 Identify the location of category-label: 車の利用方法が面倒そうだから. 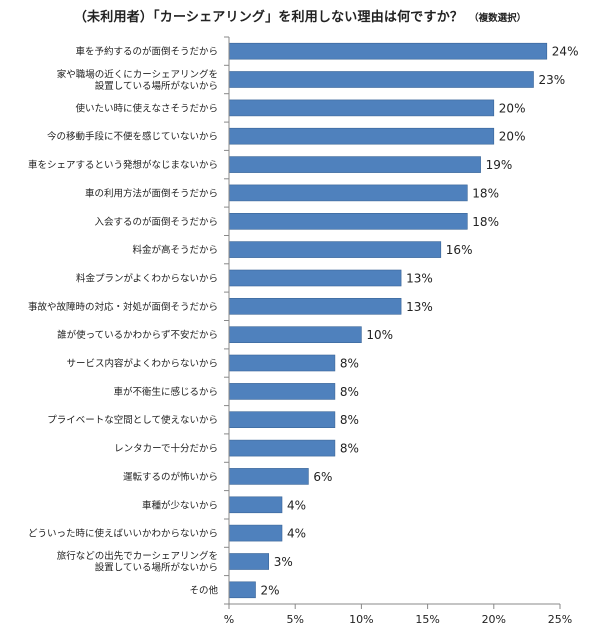
(151, 193).